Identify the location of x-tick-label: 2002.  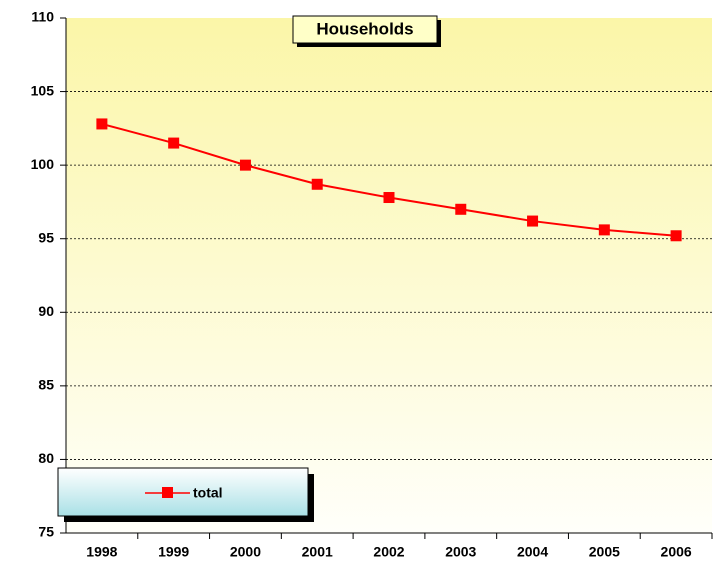
(388, 552).